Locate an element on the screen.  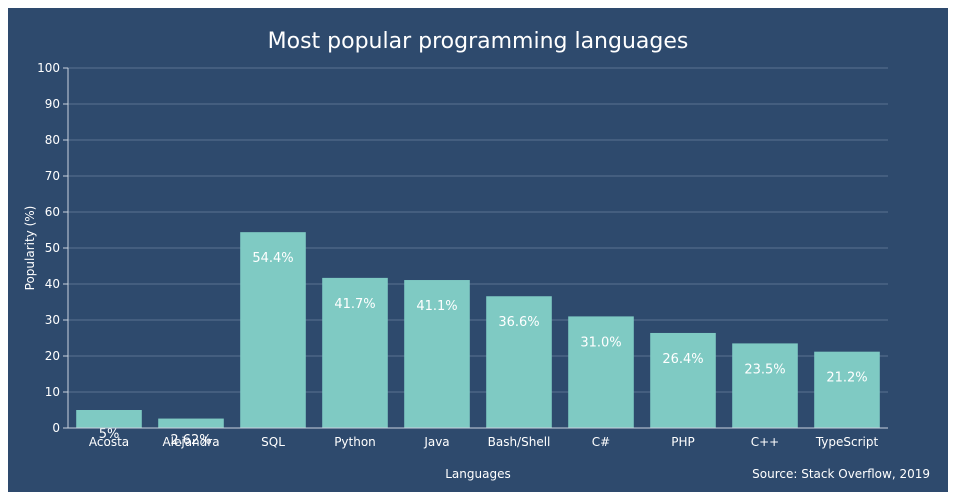
bar-value-label: 5% is located at coordinates (109, 434).